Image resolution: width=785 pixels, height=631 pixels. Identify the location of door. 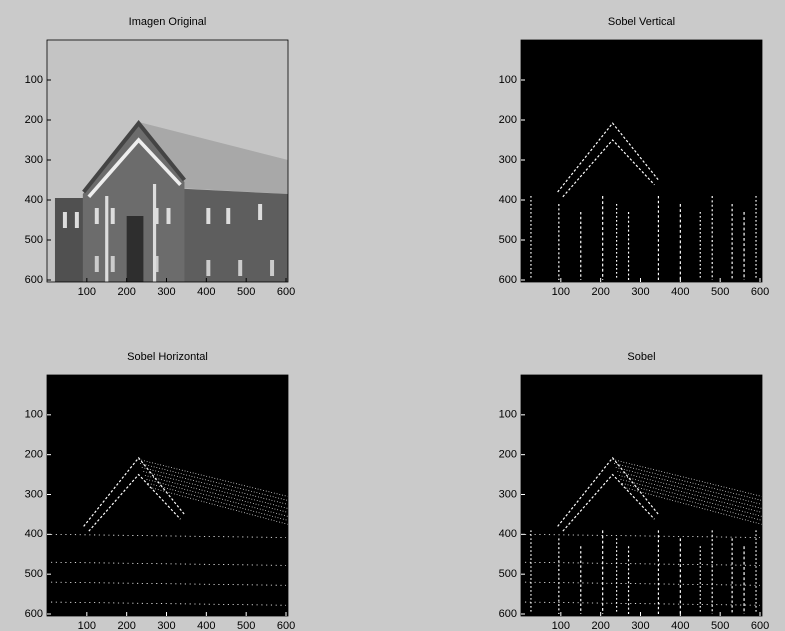
(135, 249).